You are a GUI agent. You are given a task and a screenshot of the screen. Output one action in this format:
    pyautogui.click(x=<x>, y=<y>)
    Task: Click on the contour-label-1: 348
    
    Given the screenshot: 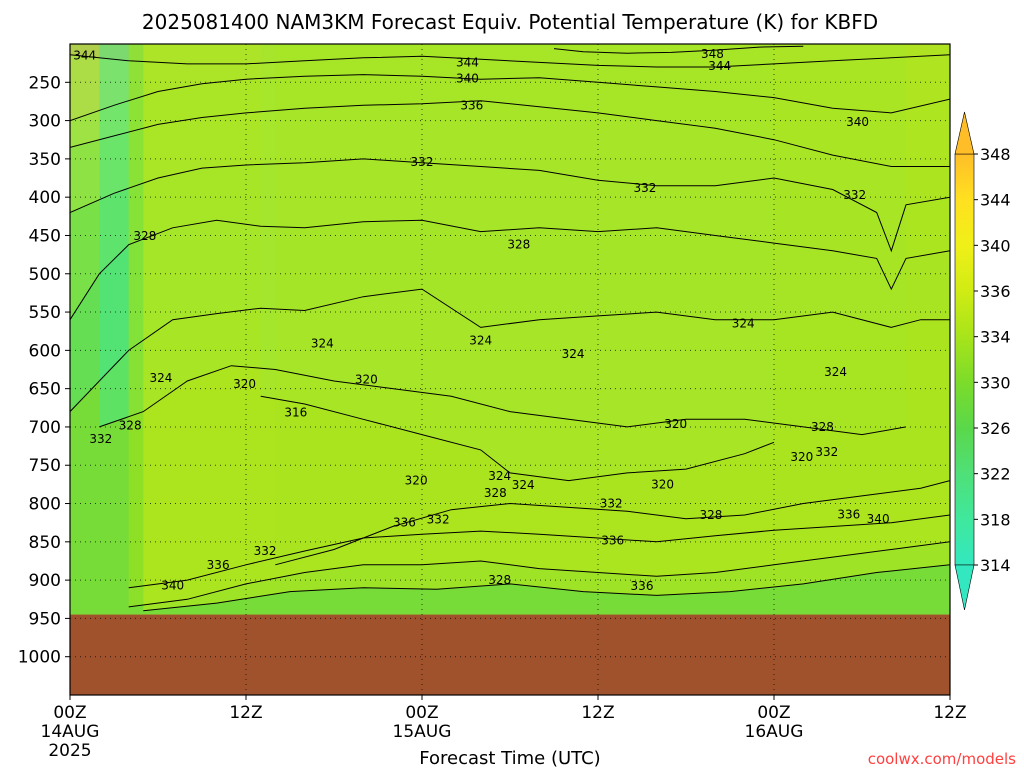 What is the action you would take?
    pyautogui.click(x=712, y=54)
    